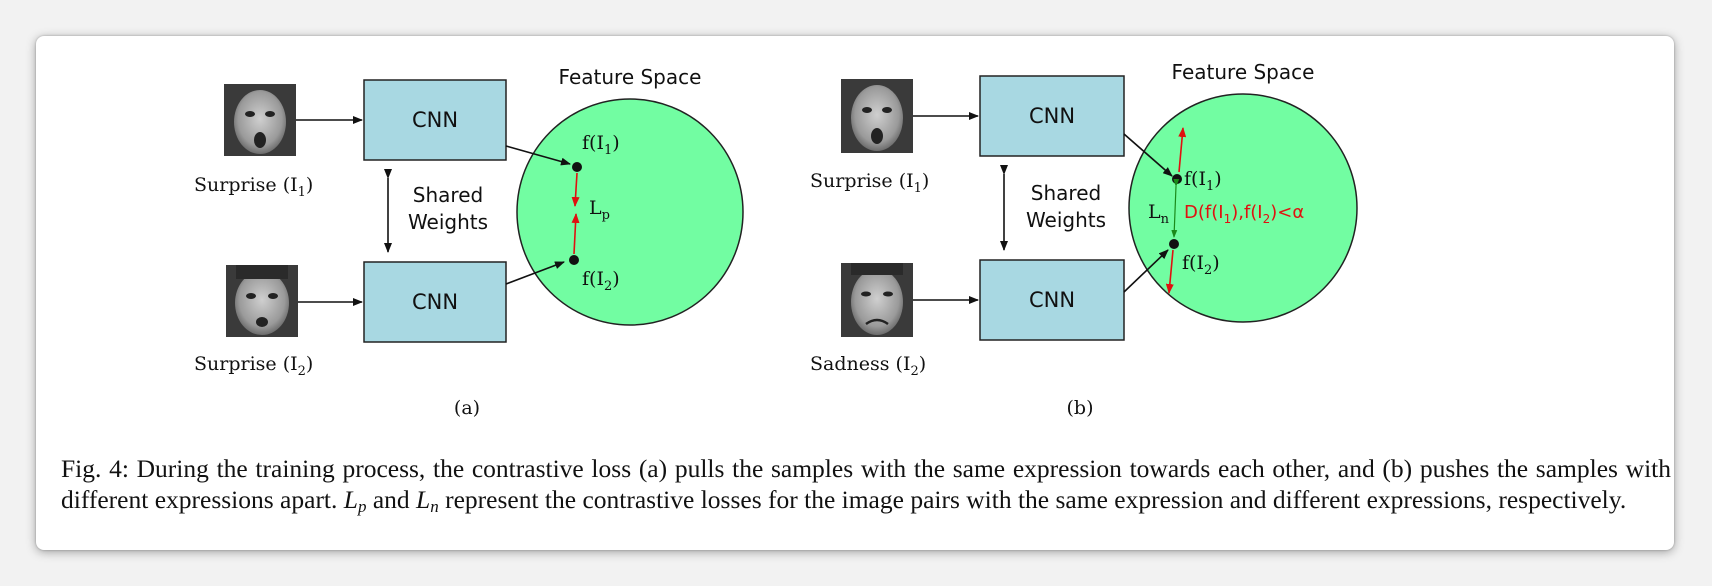 The height and width of the screenshot is (586, 1712). What do you see at coordinates (1177, 179) in the screenshot?
I see `feature-point-b1` at bounding box center [1177, 179].